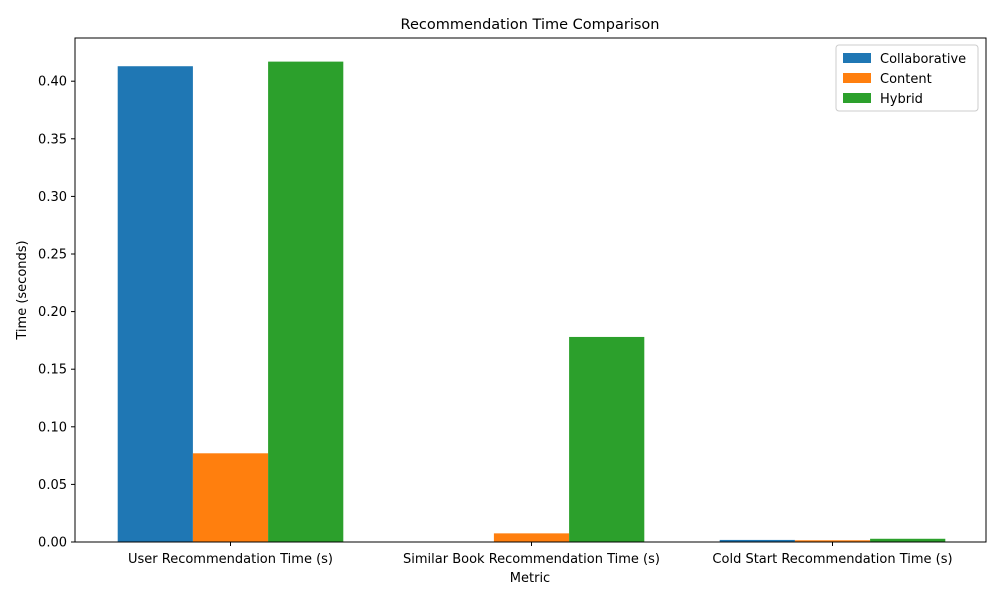  Describe the element at coordinates (901, 99) in the screenshot. I see `legend-label-hybrid: Hybrid` at that location.